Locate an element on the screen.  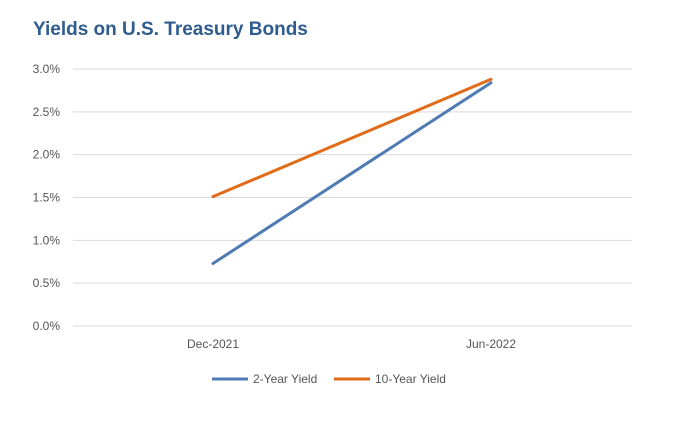
y-tick-label: 0.5% is located at coordinates (47, 283).